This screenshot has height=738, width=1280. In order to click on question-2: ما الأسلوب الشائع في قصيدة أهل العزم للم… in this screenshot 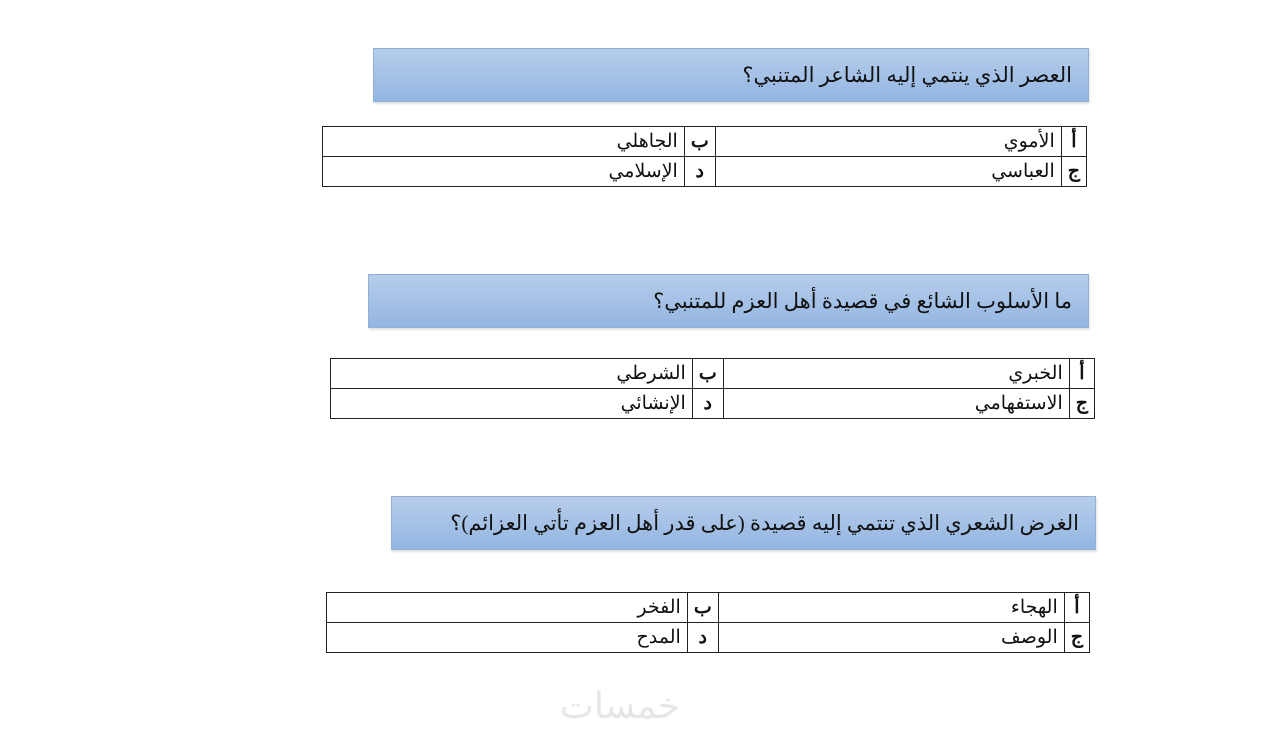, I will do `click(728, 301)`.